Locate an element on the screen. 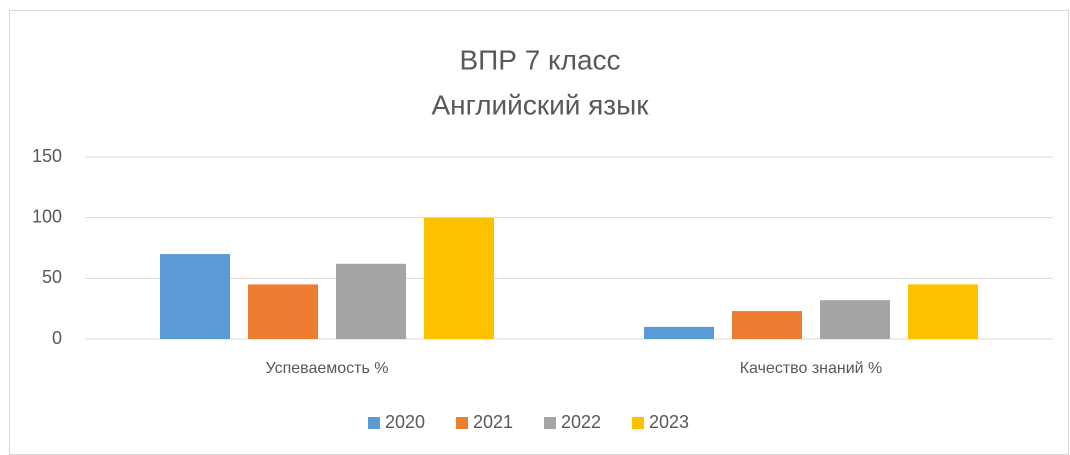  x-tick-label: Успеваемость % is located at coordinates (326, 368).